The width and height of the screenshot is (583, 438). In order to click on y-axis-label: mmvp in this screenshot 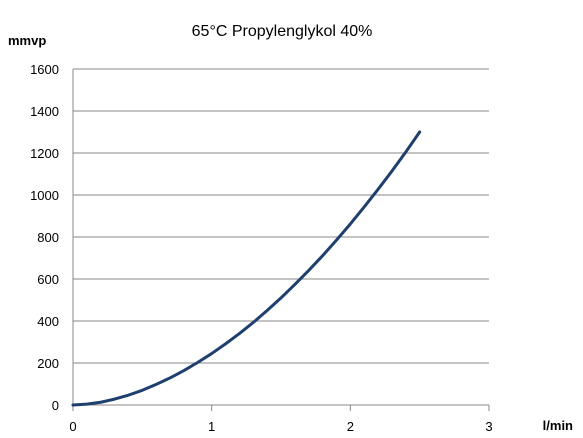, I will do `click(27, 40)`.